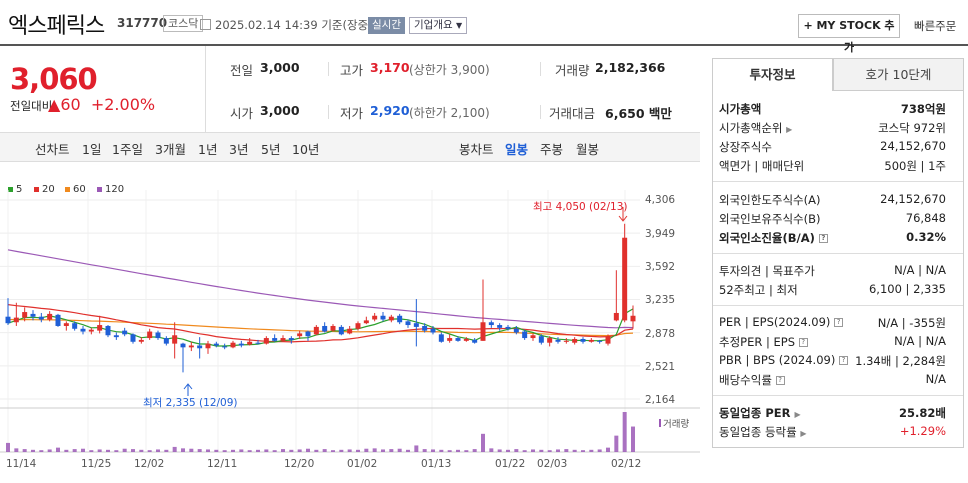 The height and width of the screenshot is (483, 968). I want to click on volume-label: 거래량, so click(572, 70).